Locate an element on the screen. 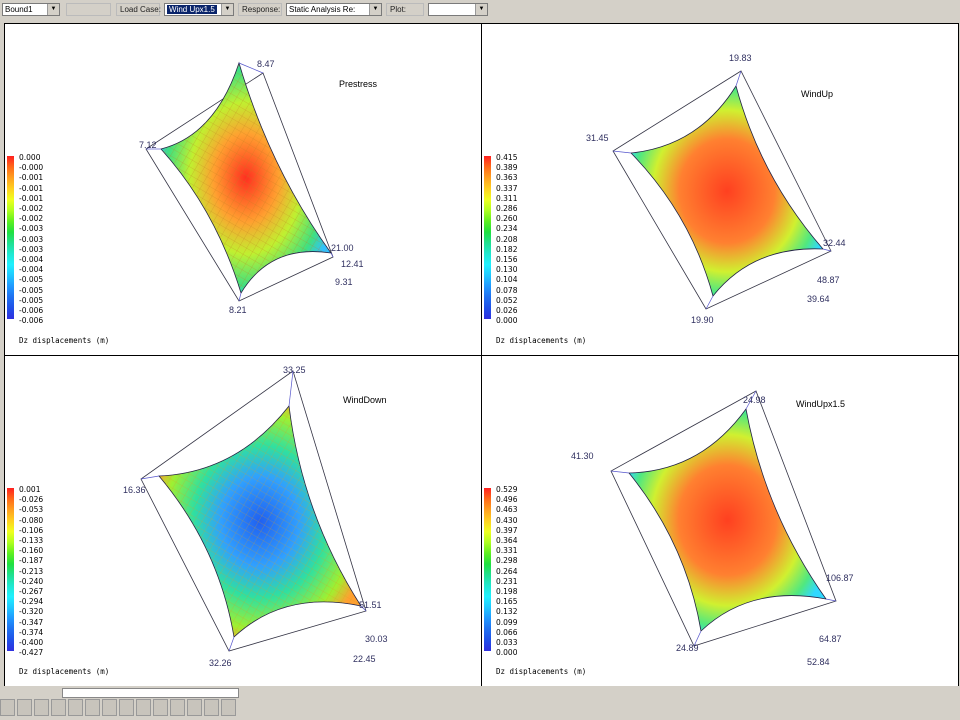 The width and height of the screenshot is (960, 720). axis-icon is located at coordinates (109, 707).